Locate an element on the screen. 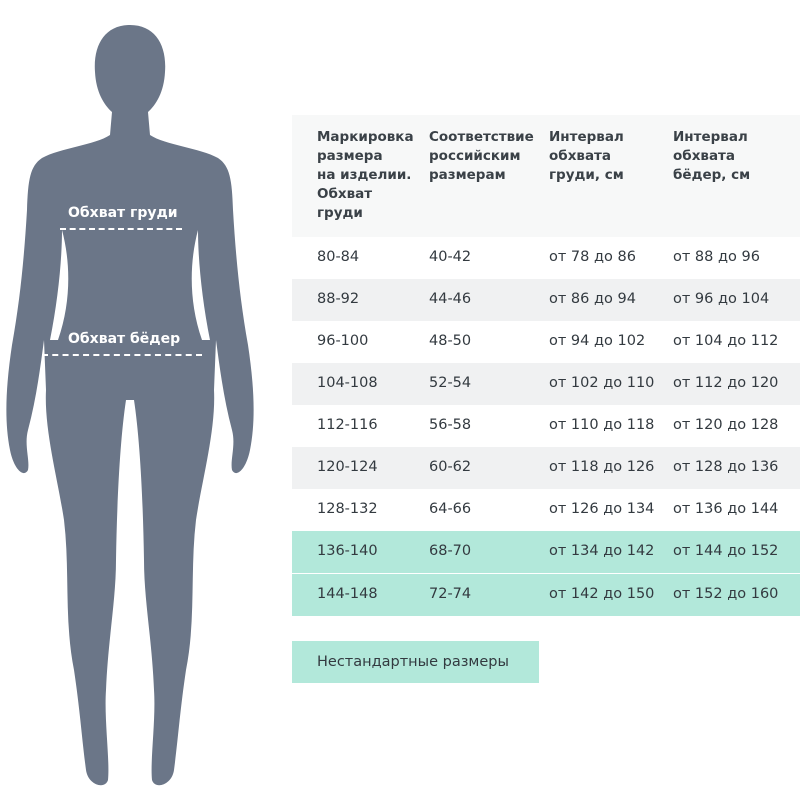  table-cell: от 118 до 126 is located at coordinates (602, 467).